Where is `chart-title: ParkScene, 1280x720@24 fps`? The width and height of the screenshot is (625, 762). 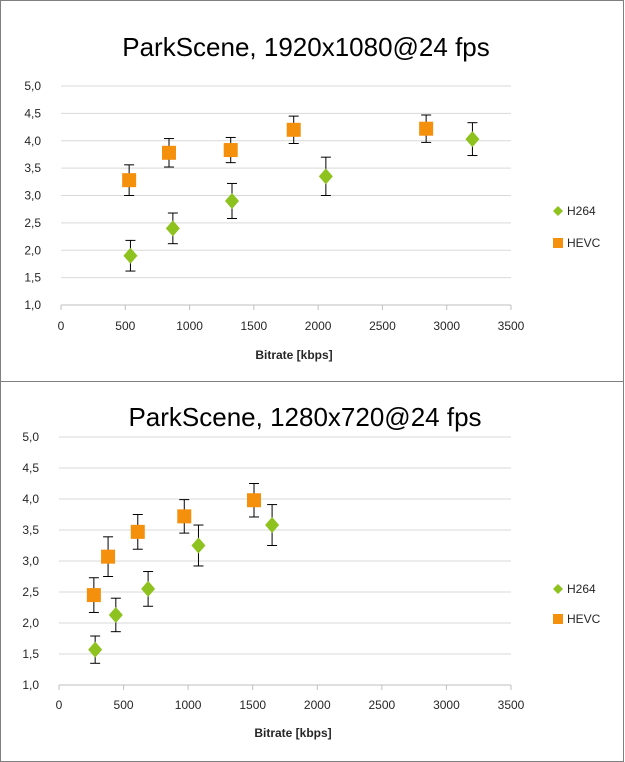
chart-title: ParkScene, 1280x720@24 fps is located at coordinates (304, 417).